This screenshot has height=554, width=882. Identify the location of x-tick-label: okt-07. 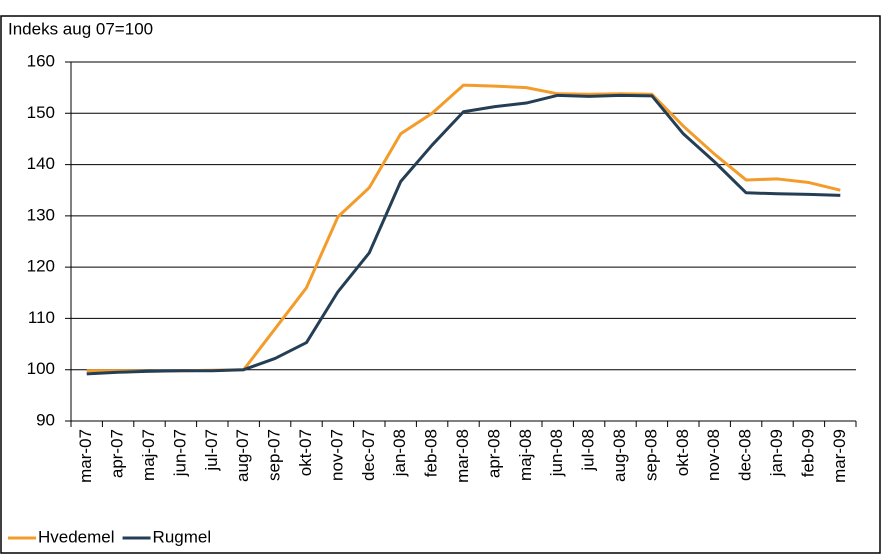
(305, 452).